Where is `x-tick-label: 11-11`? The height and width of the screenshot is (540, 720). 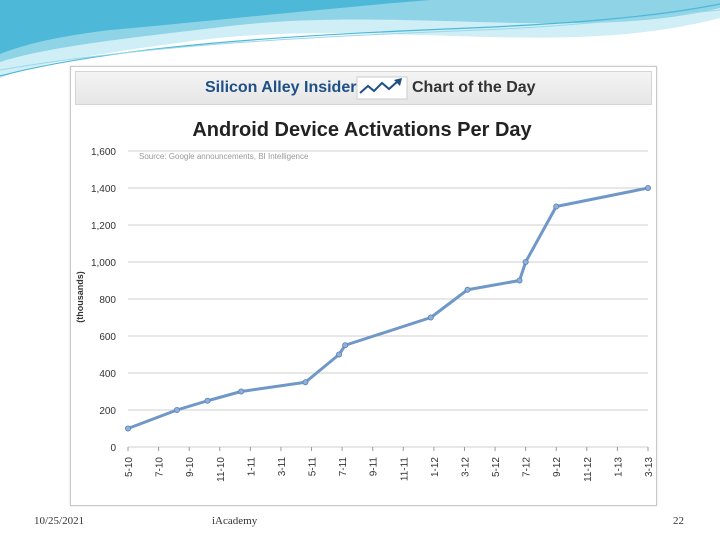 x-tick-label: 11-11 is located at coordinates (404, 469).